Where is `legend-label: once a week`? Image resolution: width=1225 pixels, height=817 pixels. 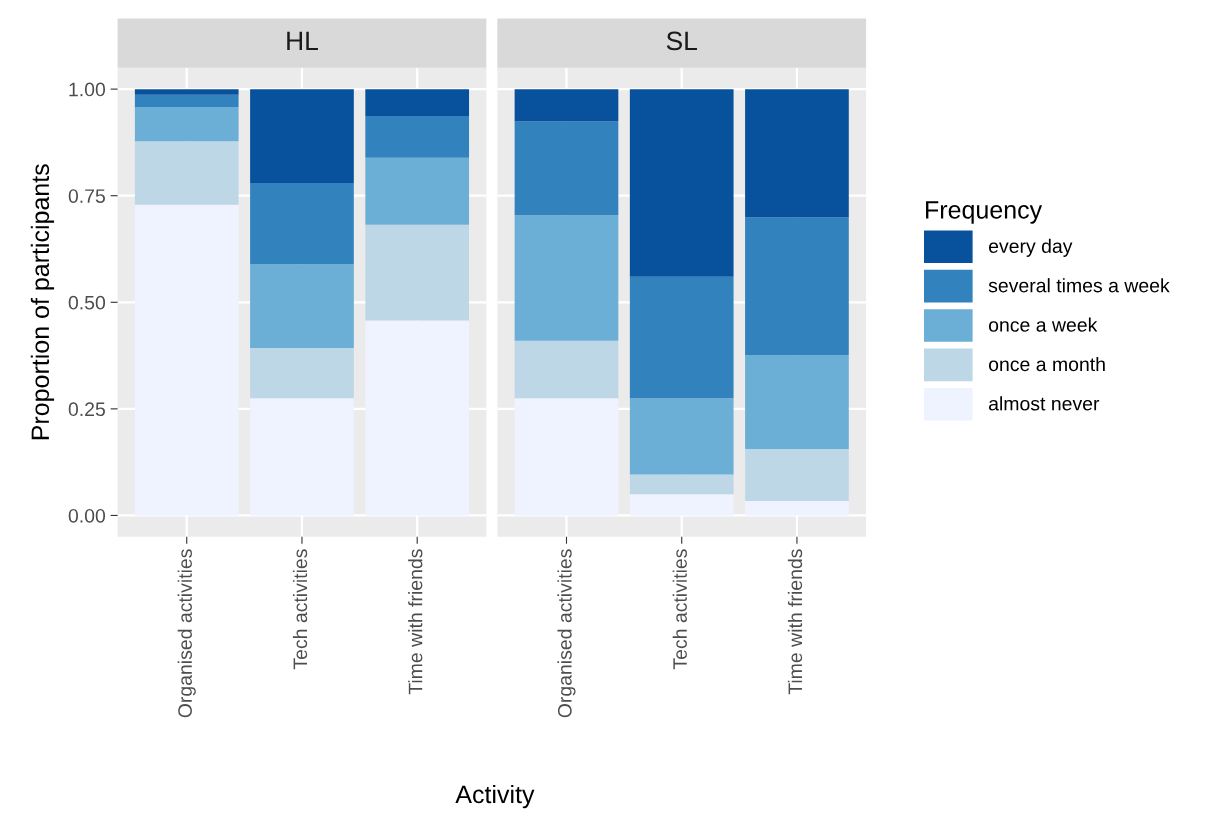 legend-label: once a week is located at coordinates (1043, 324).